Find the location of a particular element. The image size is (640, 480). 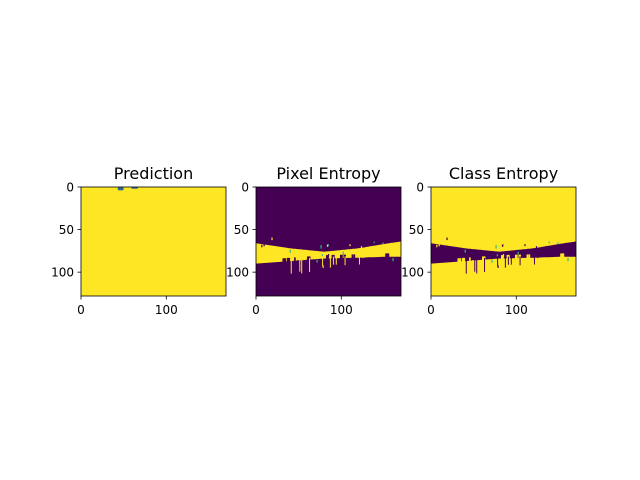

subplot-title: Class Entropy is located at coordinates (503, 173).